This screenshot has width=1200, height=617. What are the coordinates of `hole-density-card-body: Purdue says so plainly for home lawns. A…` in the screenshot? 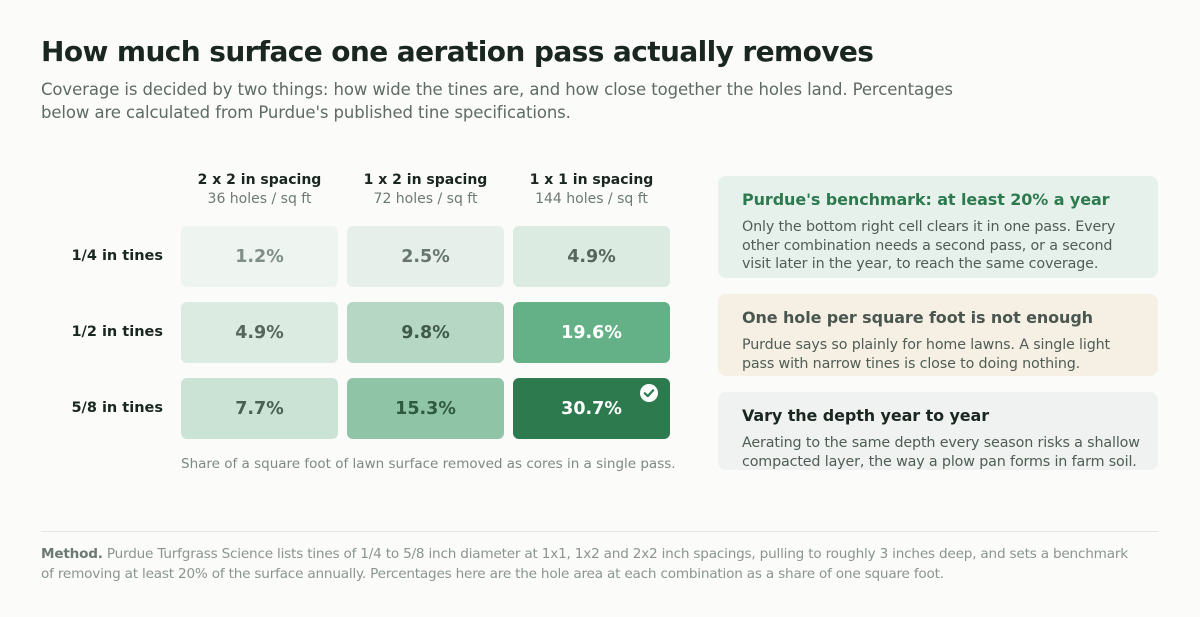 It's located at (926, 354).